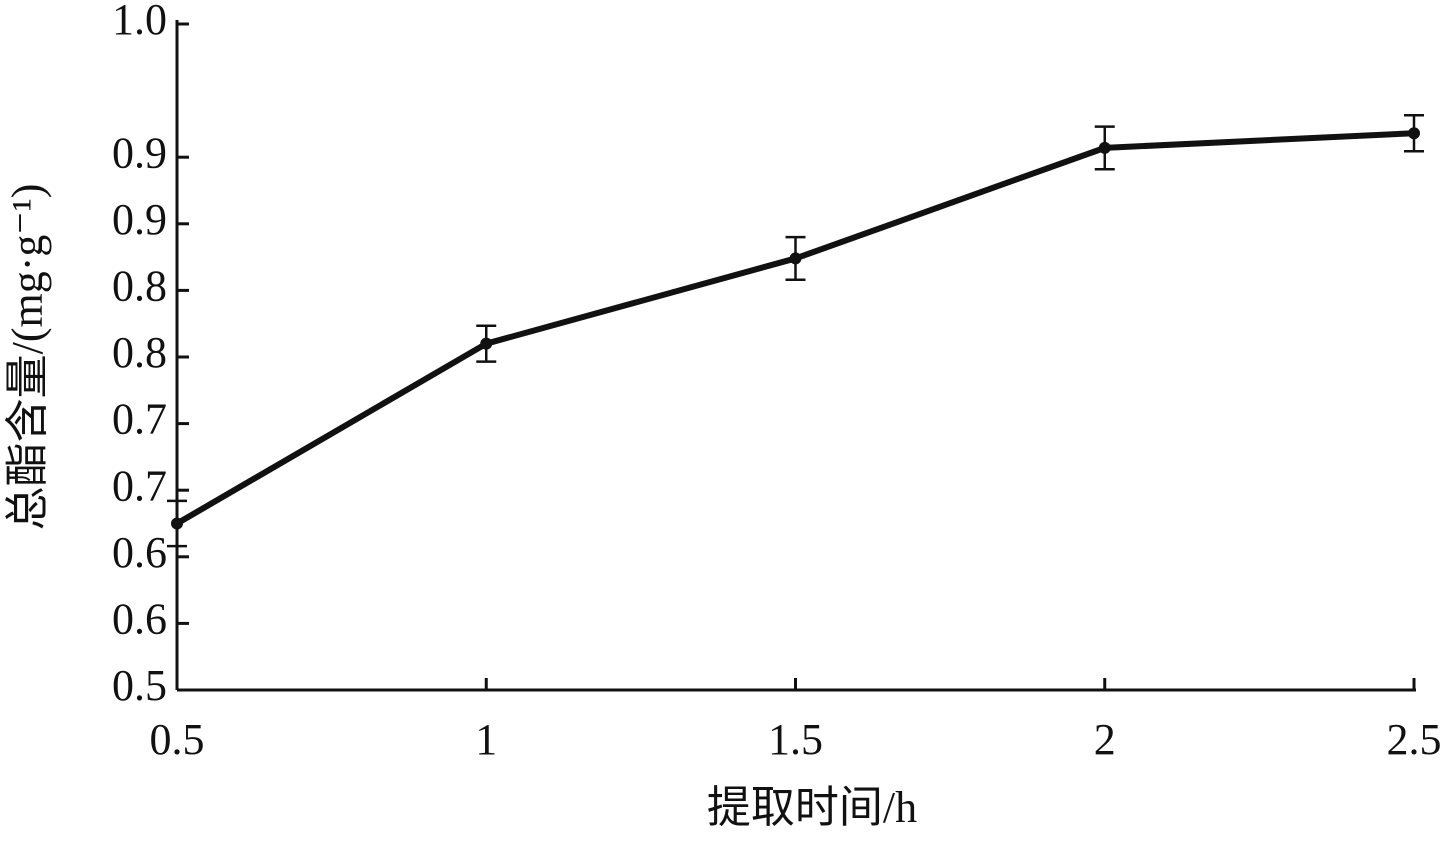 The height and width of the screenshot is (841, 1446). I want to click on y-tick-label: 1.0, so click(139, 22).